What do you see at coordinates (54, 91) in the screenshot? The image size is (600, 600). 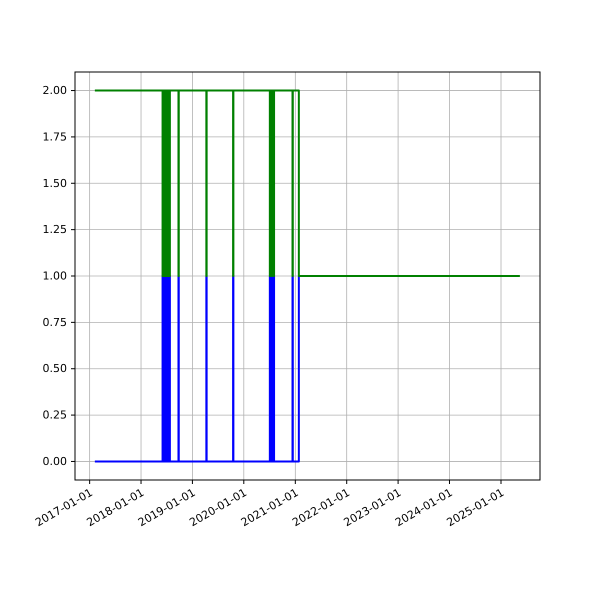 I see `y-tick-label: 2.00` at bounding box center [54, 91].